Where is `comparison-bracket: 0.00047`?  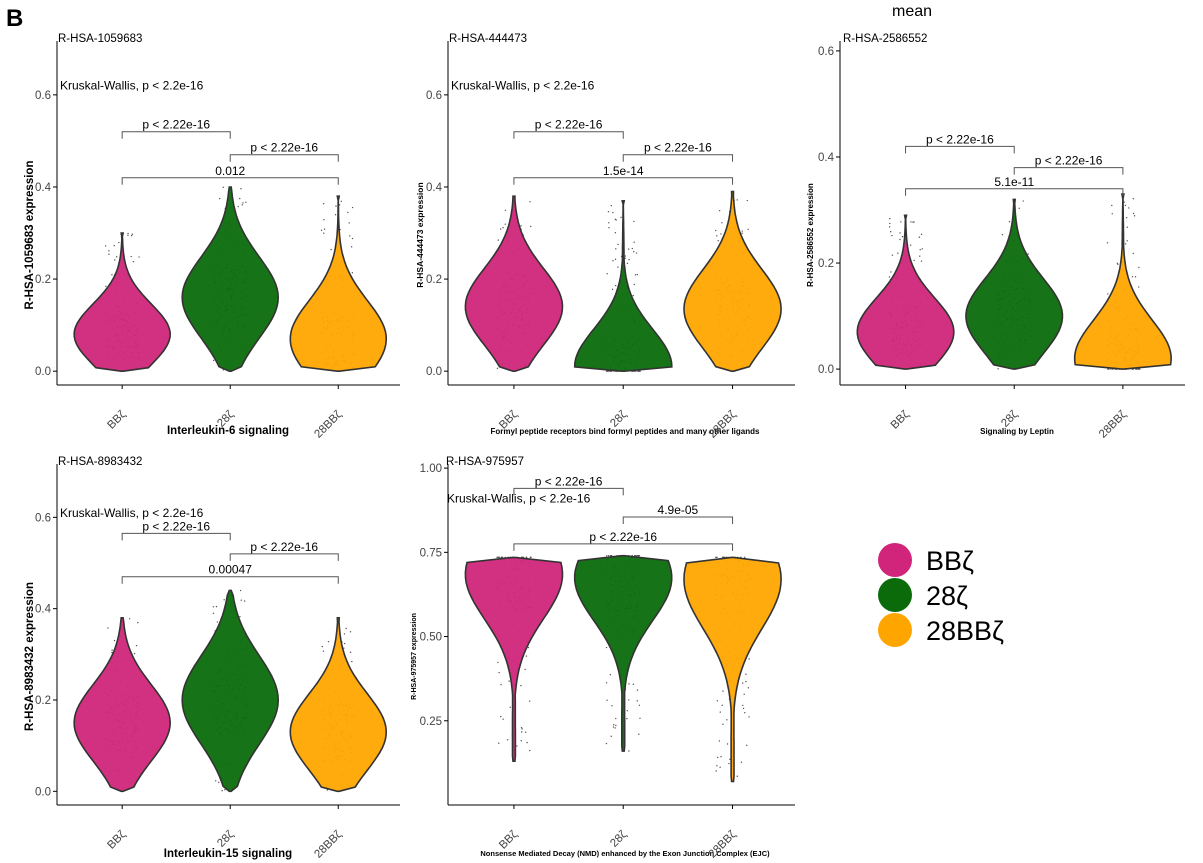 comparison-bracket: 0.00047 is located at coordinates (230, 573).